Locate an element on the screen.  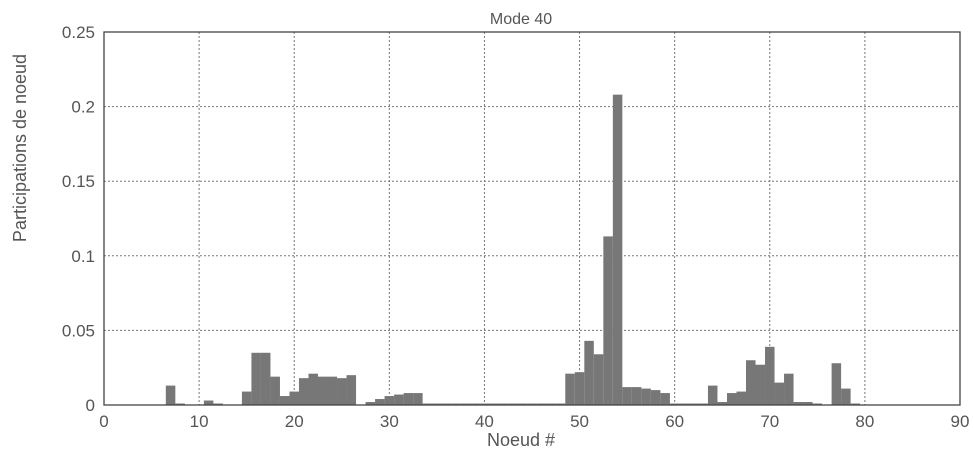
chart-title: Mode 40 is located at coordinates (521, 19).